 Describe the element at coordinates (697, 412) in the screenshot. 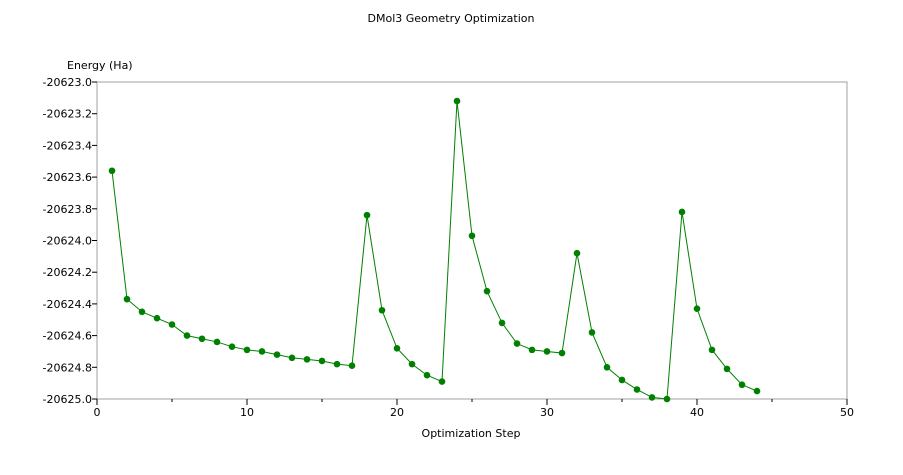

I see `x-tick-label: 40` at that location.